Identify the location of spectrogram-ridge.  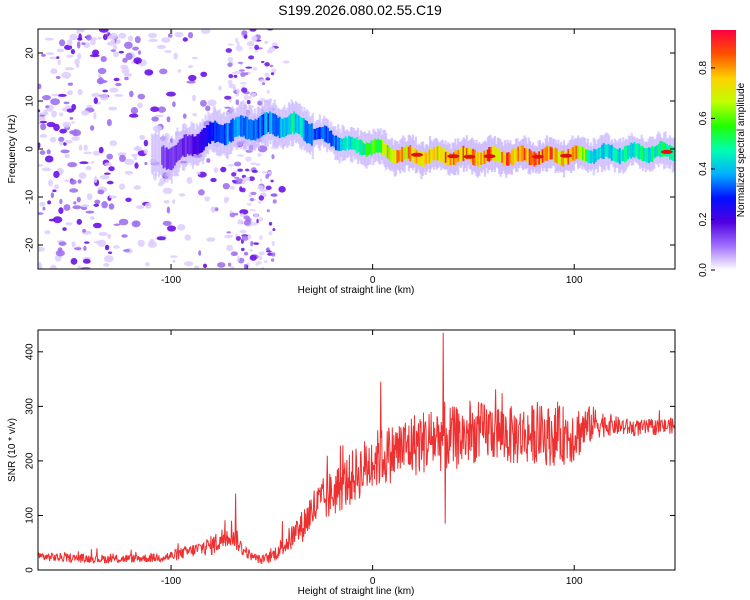
(412, 141).